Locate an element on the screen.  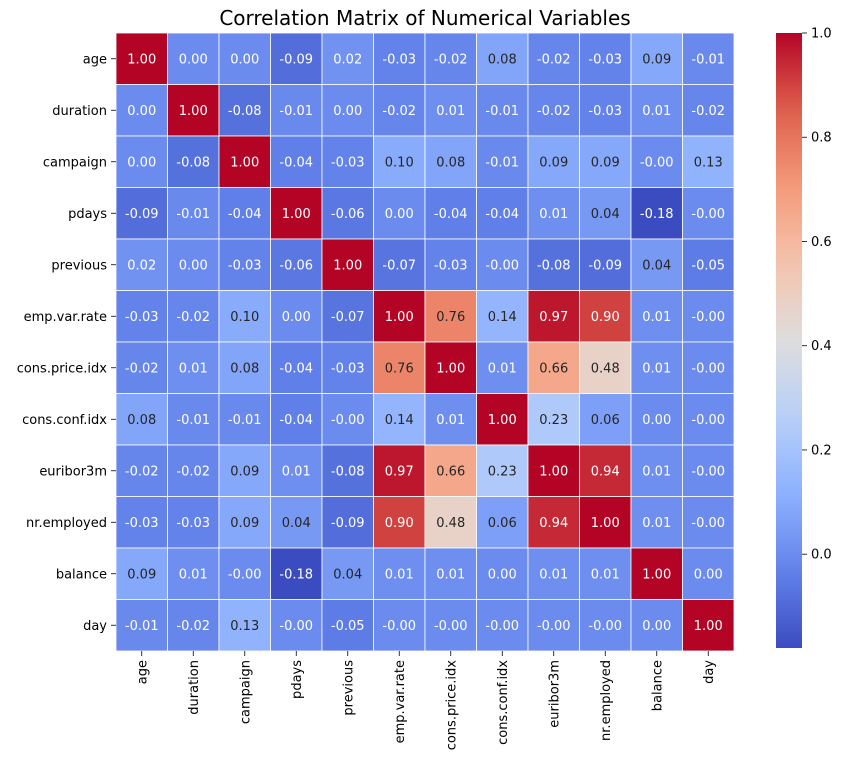
x-tick-label: day is located at coordinates (709, 672).